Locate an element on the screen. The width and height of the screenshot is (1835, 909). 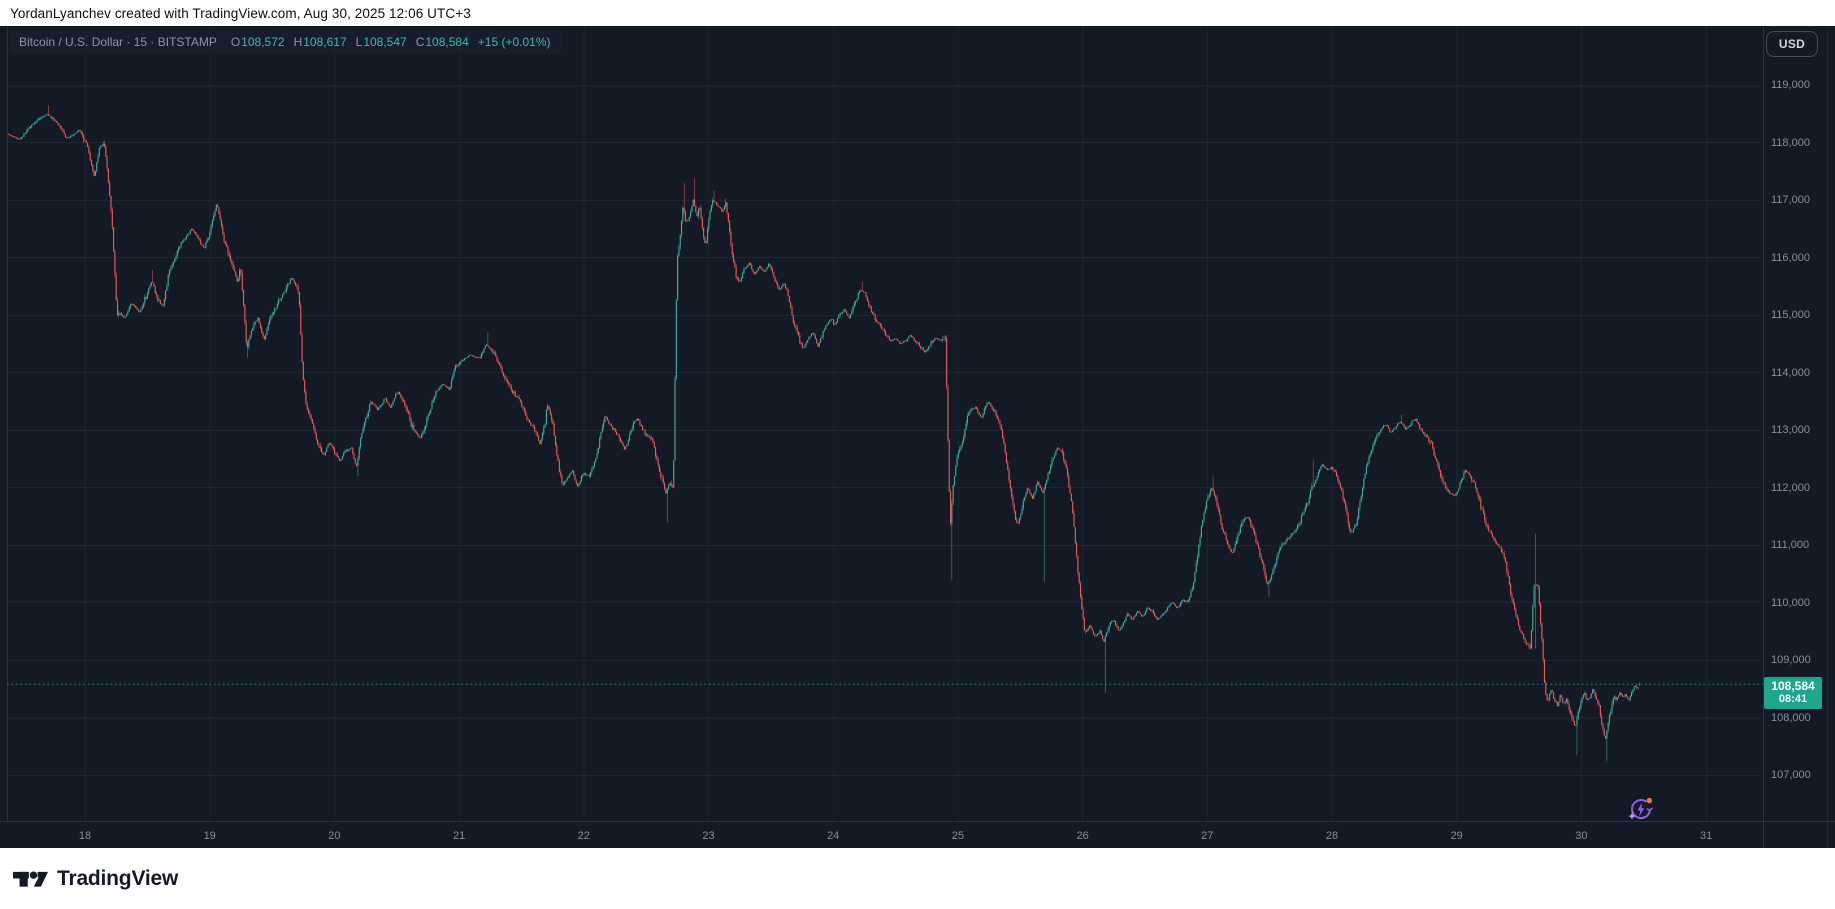
time-axis-label: 29 is located at coordinates (1456, 836).